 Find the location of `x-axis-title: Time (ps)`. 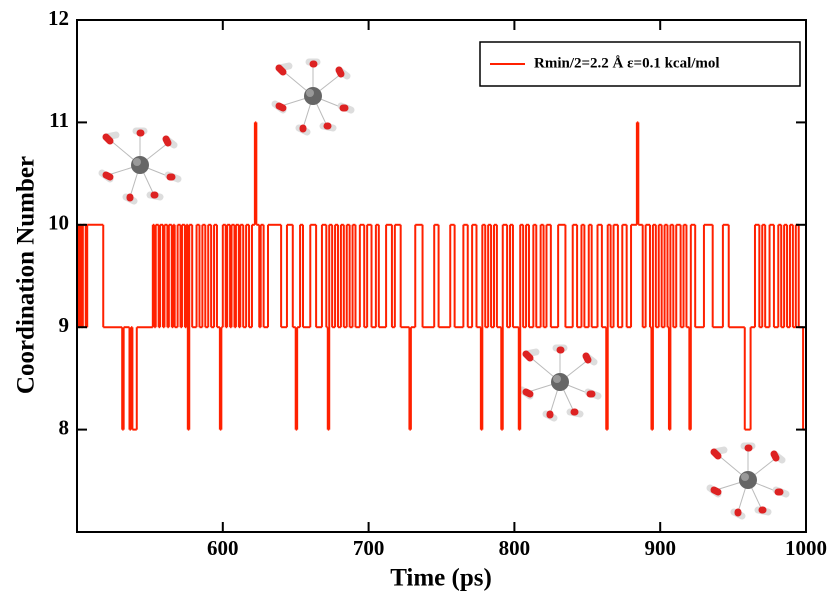

x-axis-title: Time (ps) is located at coordinates (441, 578).